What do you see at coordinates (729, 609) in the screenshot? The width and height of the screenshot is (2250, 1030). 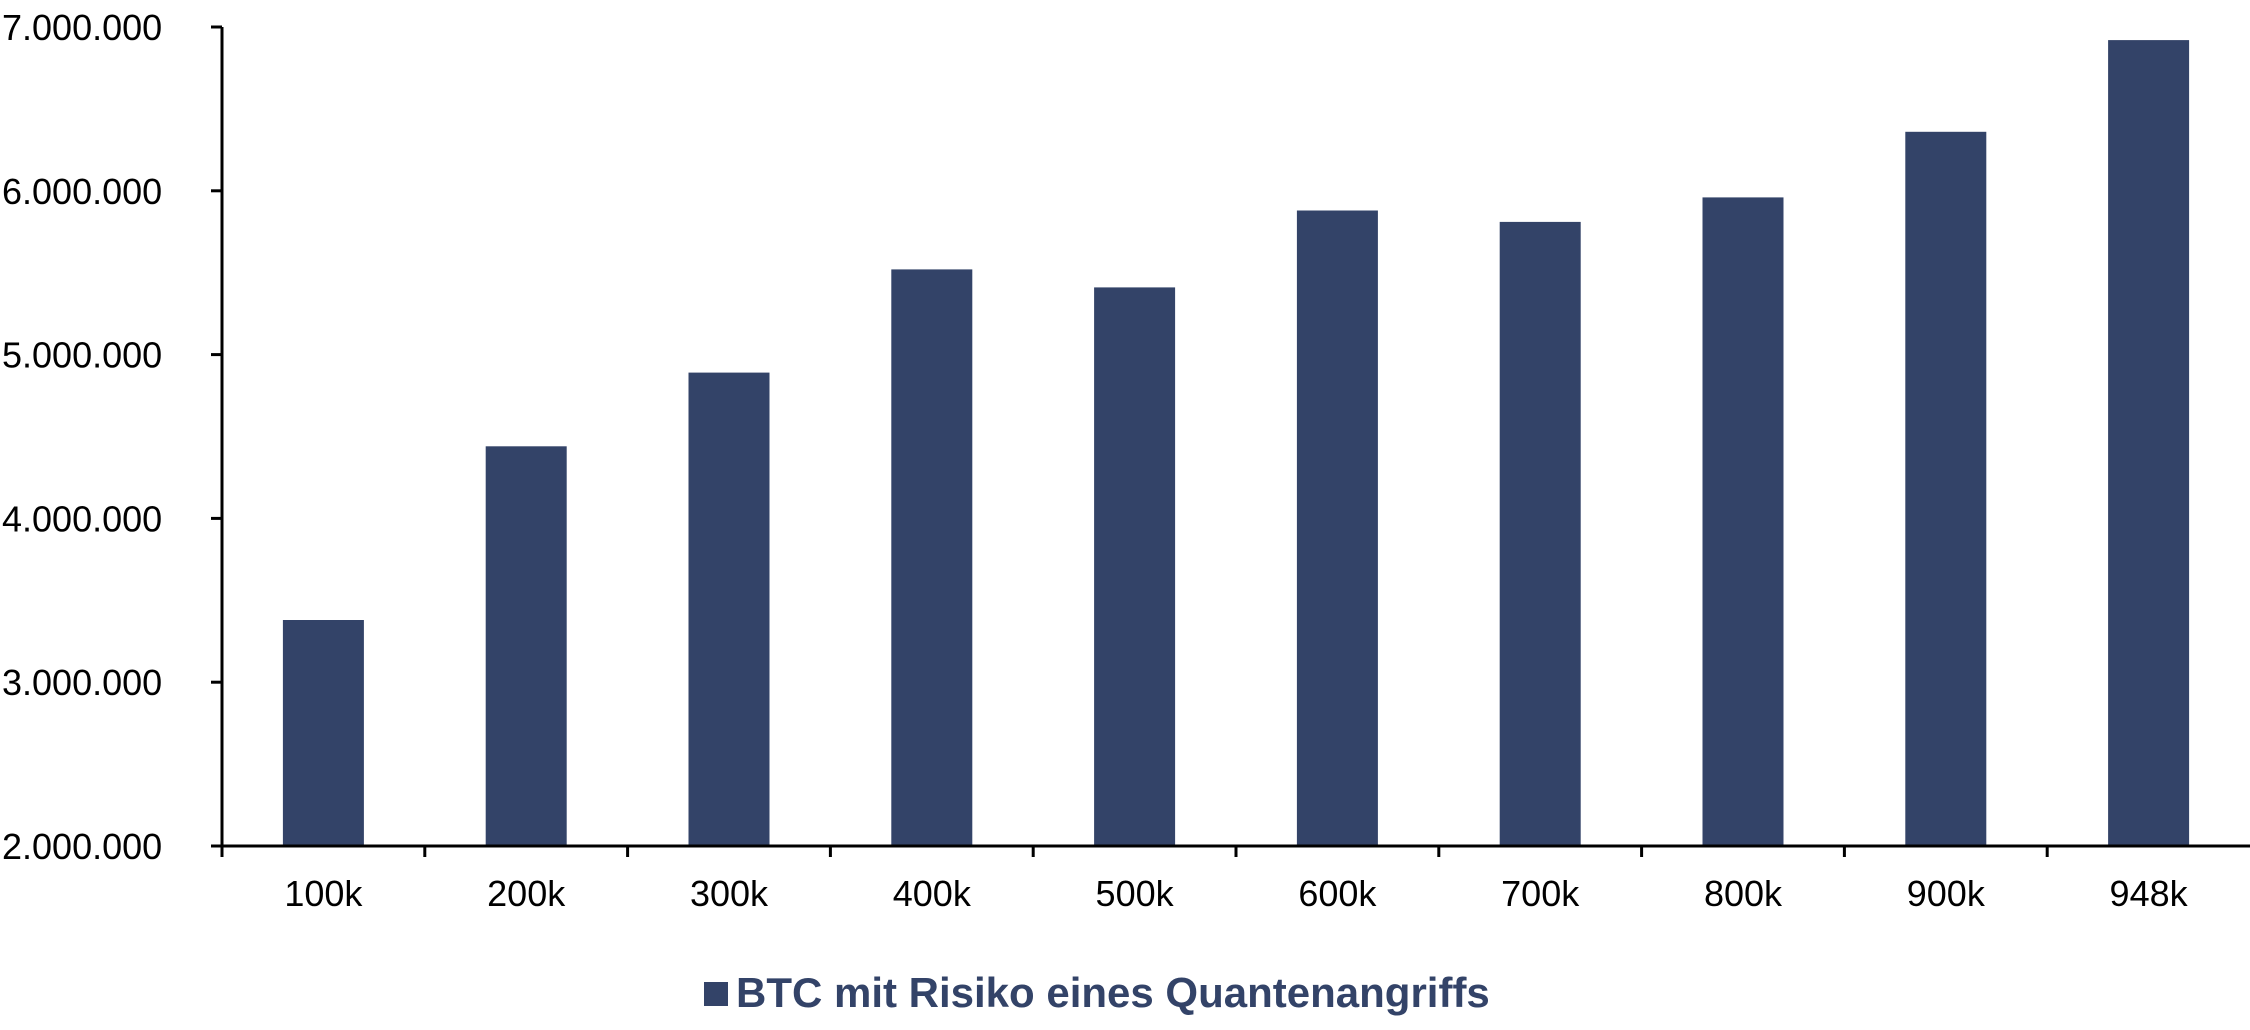 I see `bar-300k` at bounding box center [729, 609].